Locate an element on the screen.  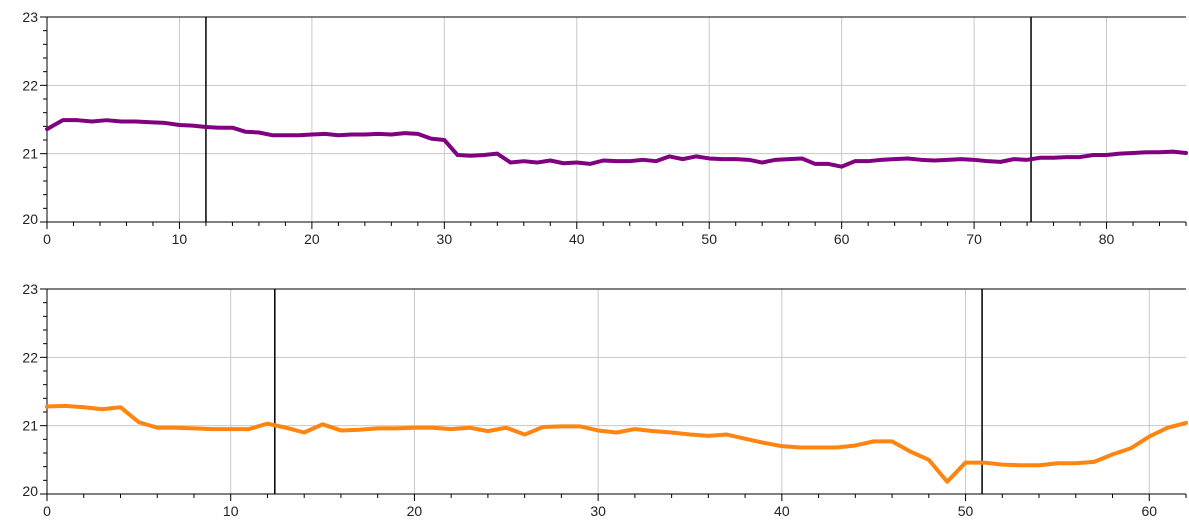
x-tick-label: 80 is located at coordinates (1107, 239).